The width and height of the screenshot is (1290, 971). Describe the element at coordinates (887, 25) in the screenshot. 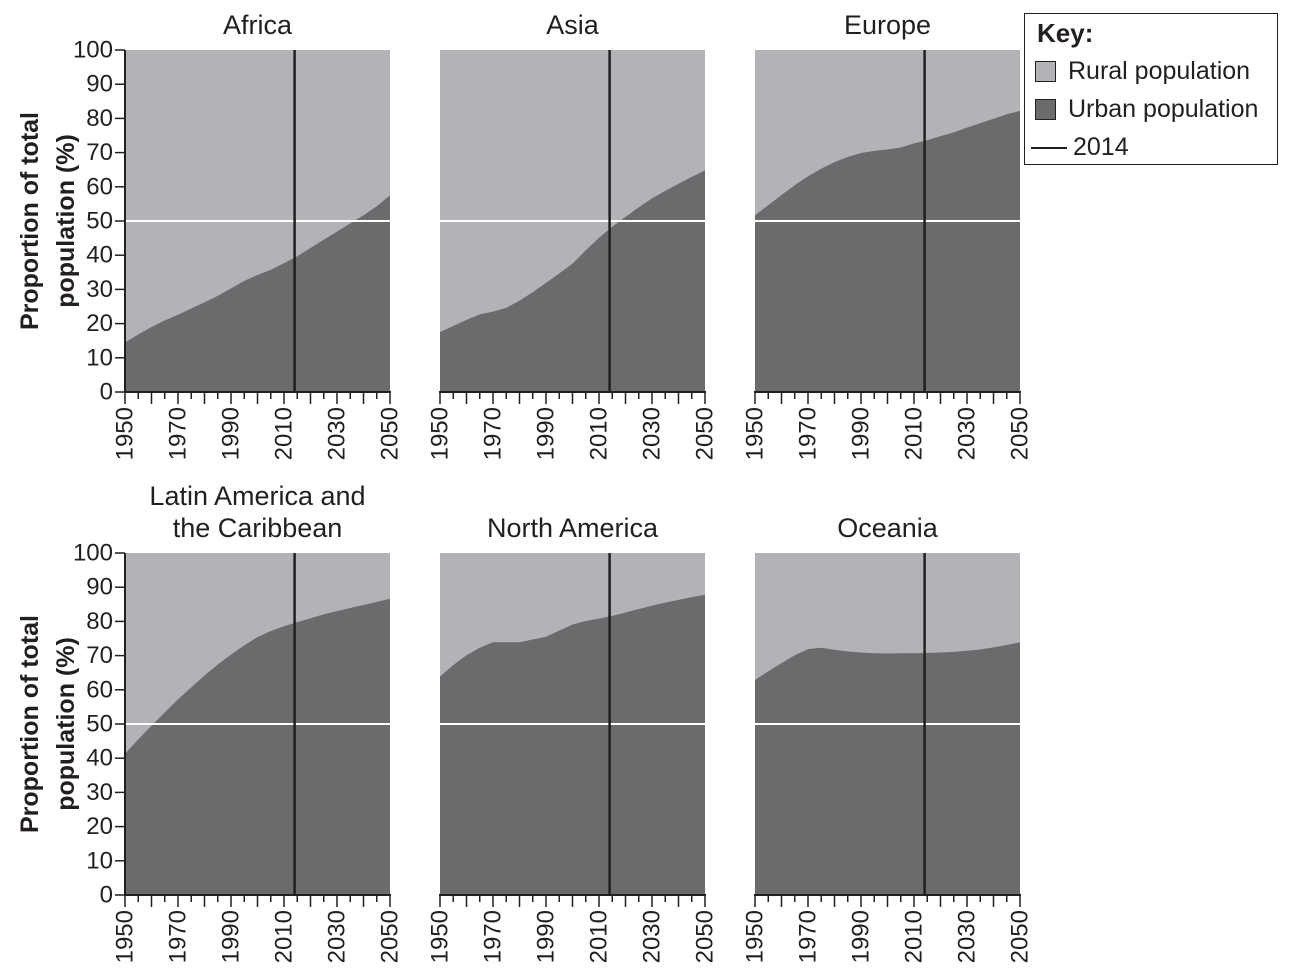

I see `panel-title: Europe` at that location.